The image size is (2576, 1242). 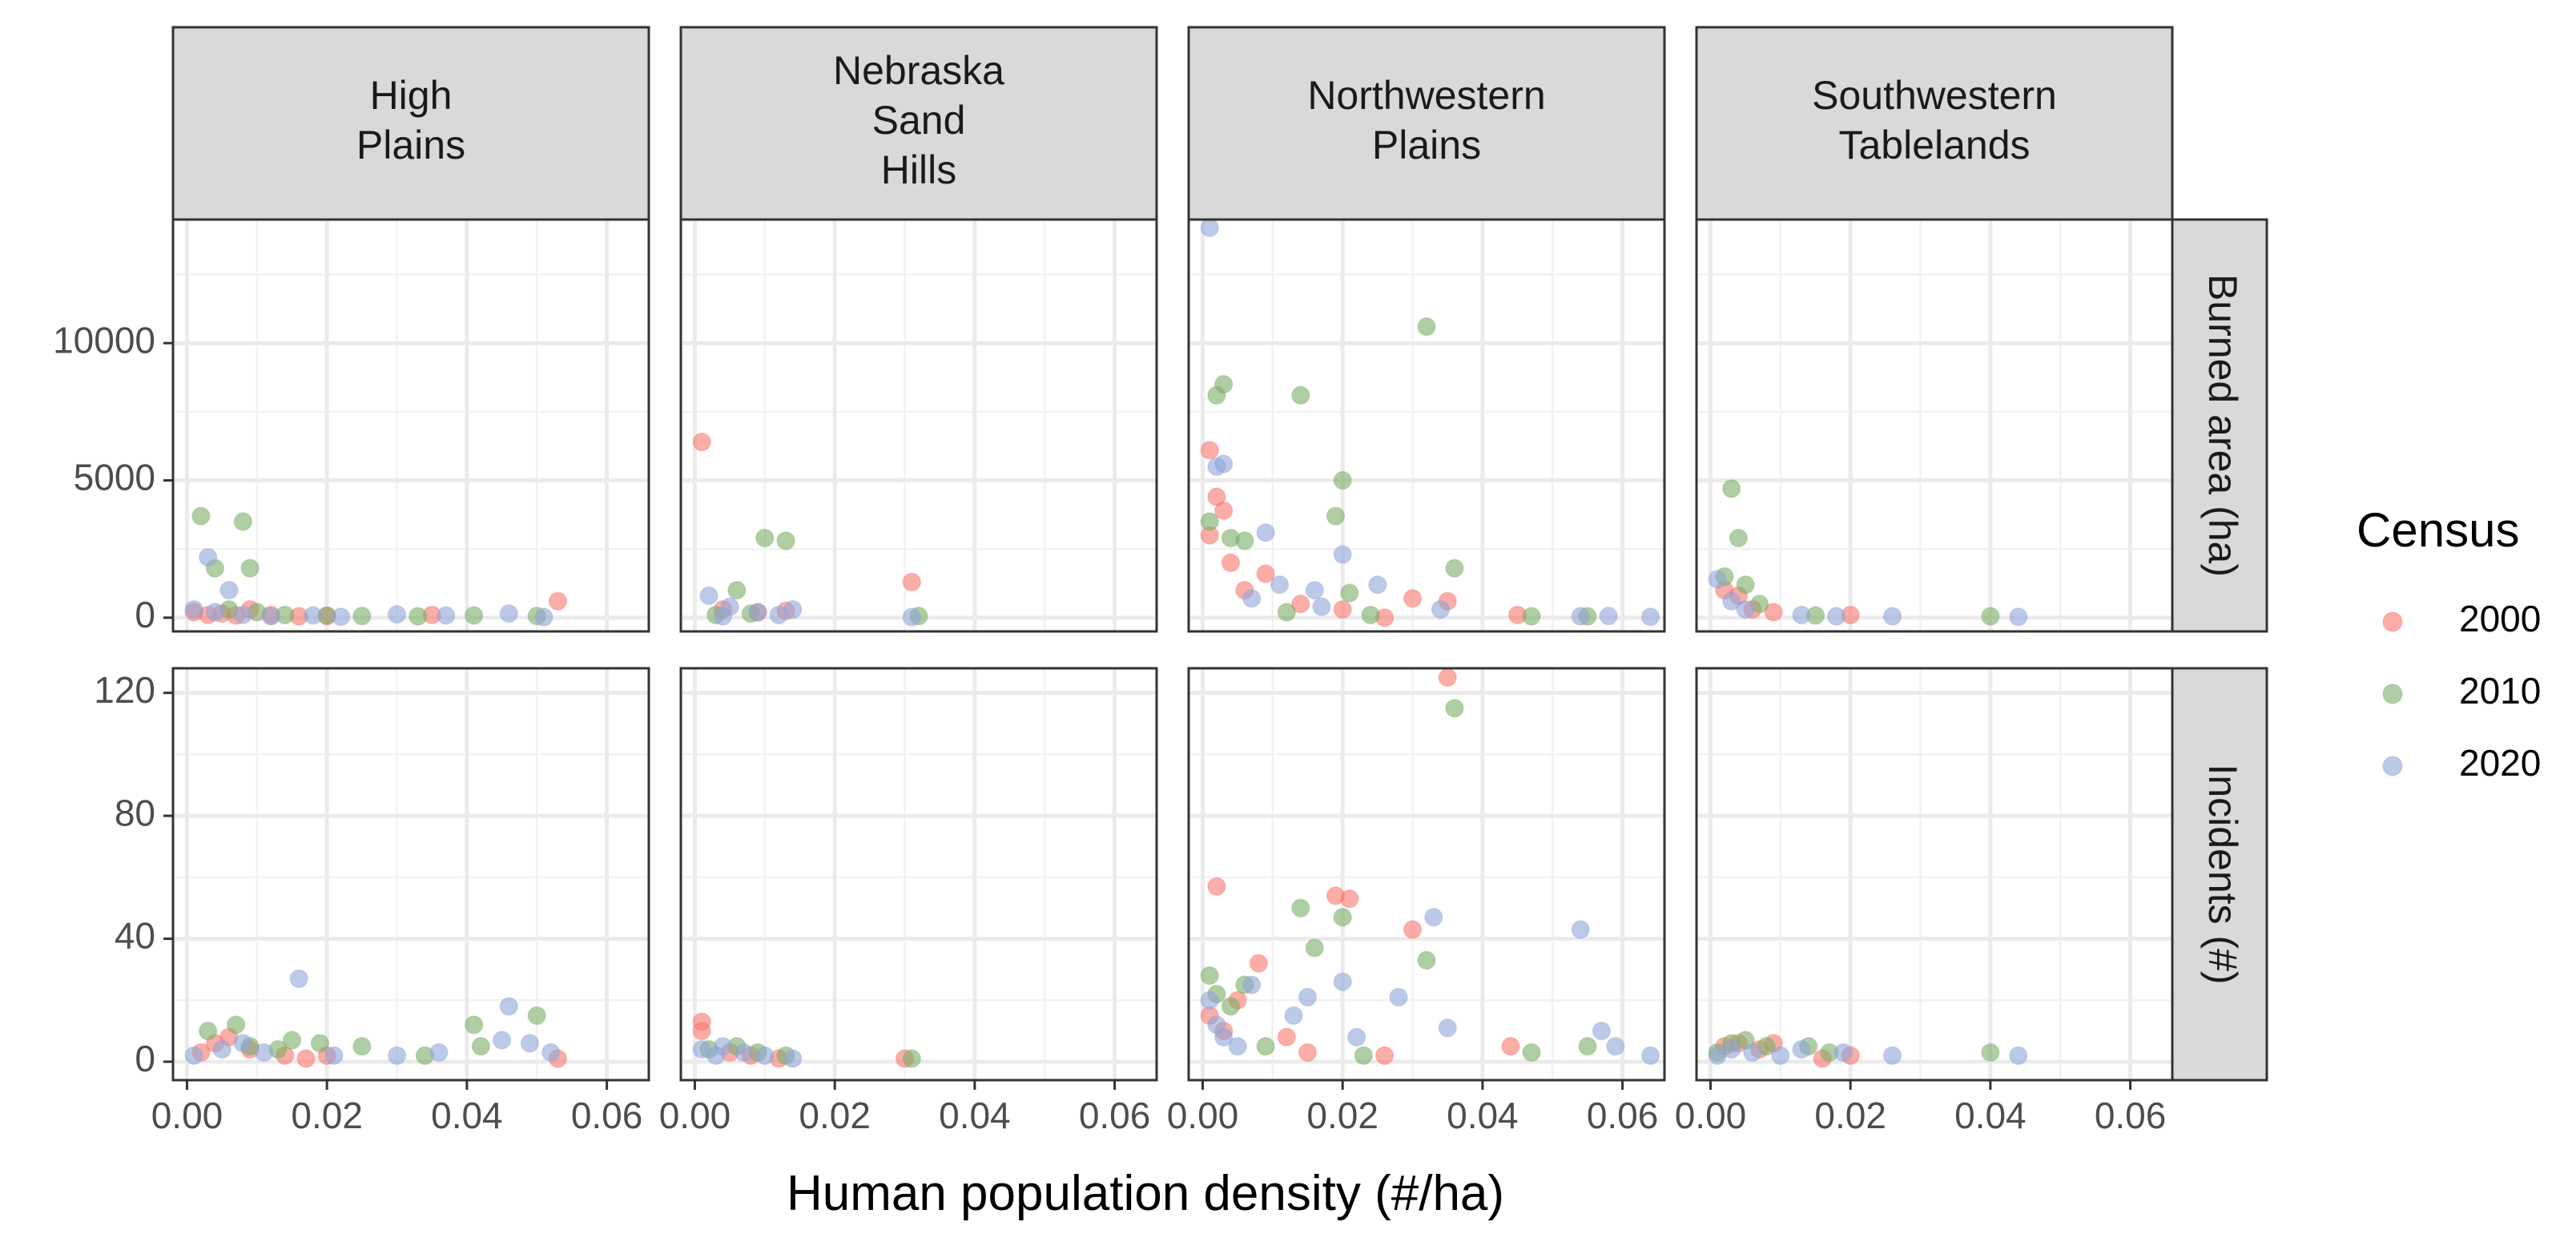 I want to click on panel-burned-southwestern-tablelands, so click(x=1934, y=425).